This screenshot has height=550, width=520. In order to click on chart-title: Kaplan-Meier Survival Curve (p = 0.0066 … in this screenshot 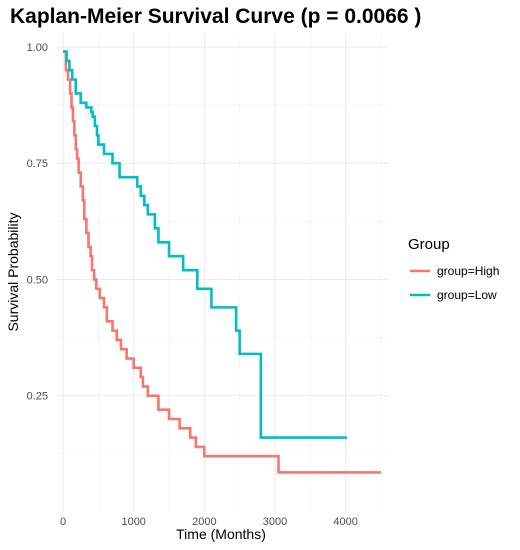, I will do `click(215, 16)`.